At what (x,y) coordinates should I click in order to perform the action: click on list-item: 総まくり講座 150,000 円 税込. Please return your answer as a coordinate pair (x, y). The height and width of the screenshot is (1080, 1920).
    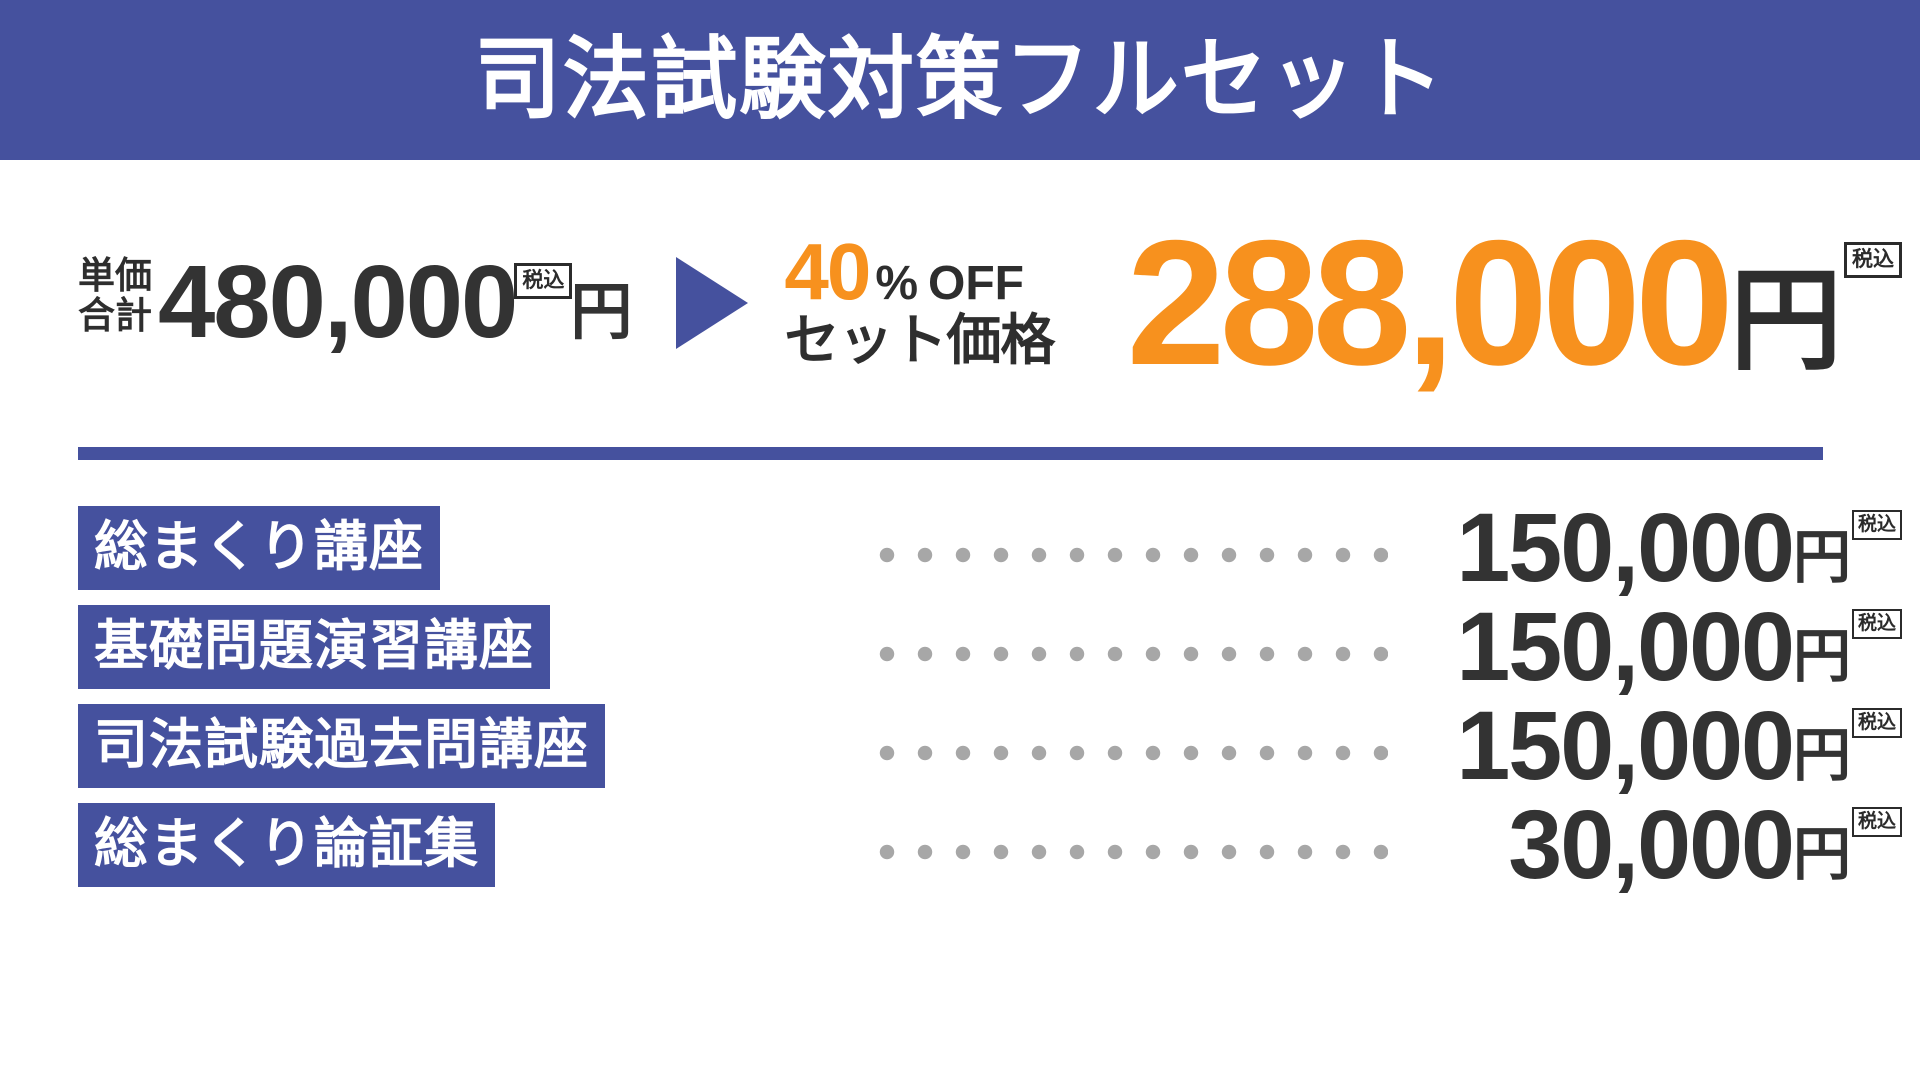
    Looking at the image, I should click on (990, 547).